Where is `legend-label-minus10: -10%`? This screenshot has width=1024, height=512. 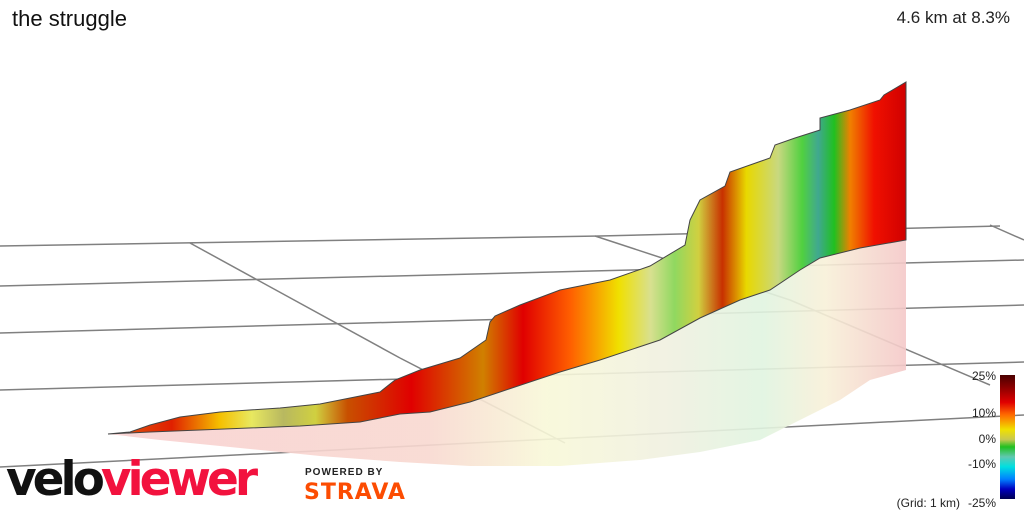 legend-label-minus10: -10% is located at coordinates (981, 464).